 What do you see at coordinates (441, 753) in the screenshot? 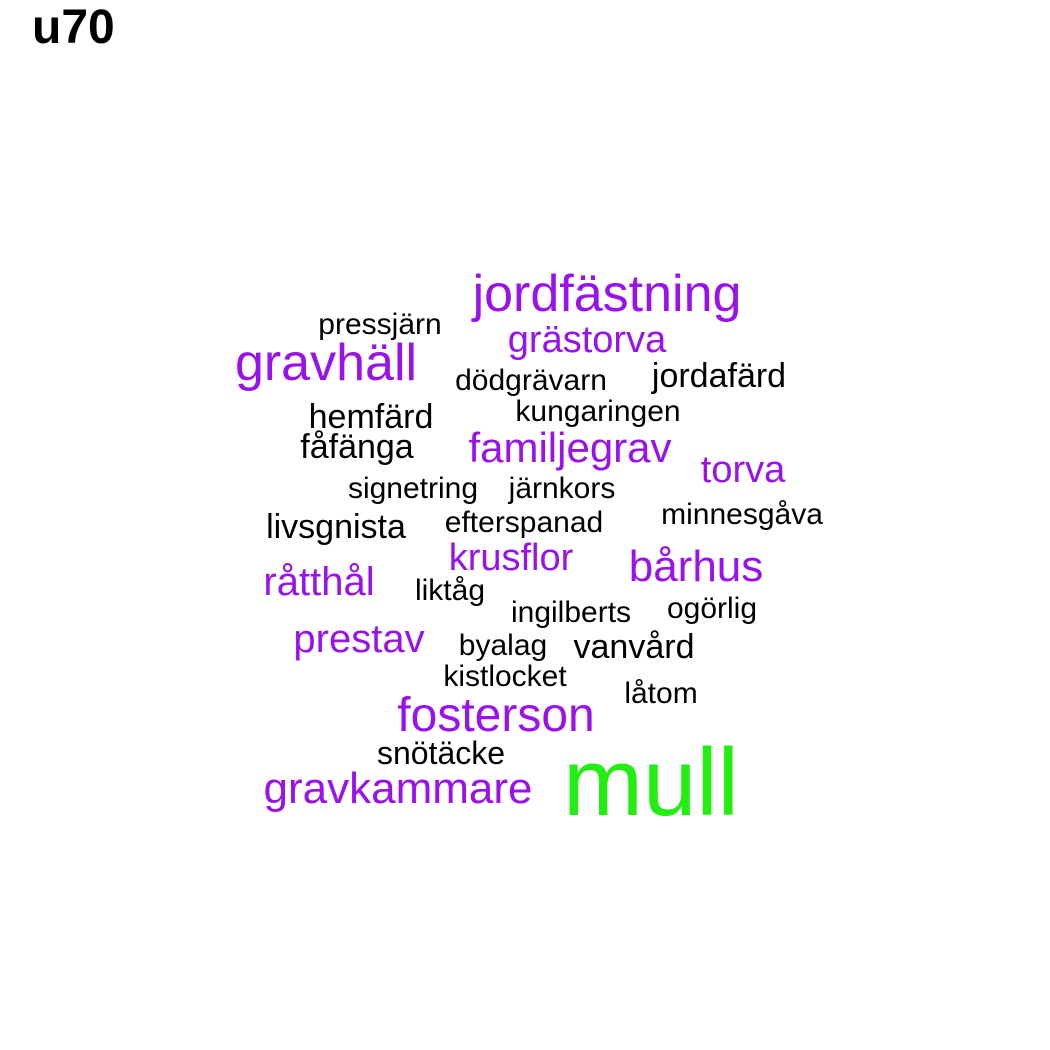
I see `cloud-word: snötäcke` at bounding box center [441, 753].